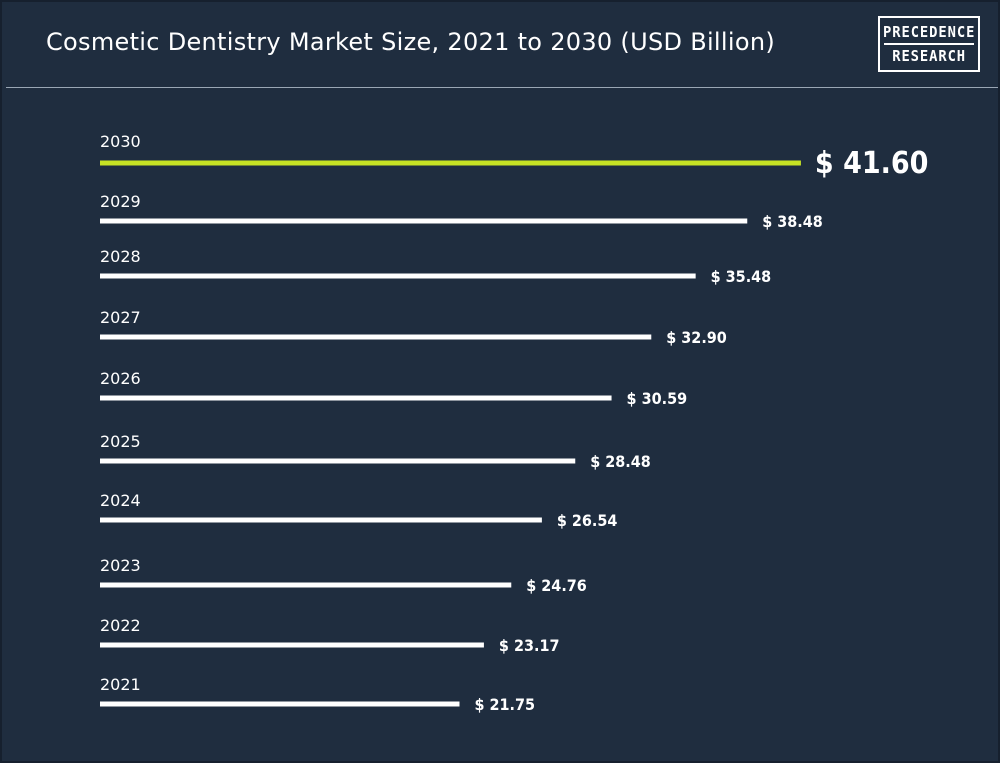 This screenshot has width=1000, height=763. What do you see at coordinates (450, 163) in the screenshot?
I see `bar-2030` at bounding box center [450, 163].